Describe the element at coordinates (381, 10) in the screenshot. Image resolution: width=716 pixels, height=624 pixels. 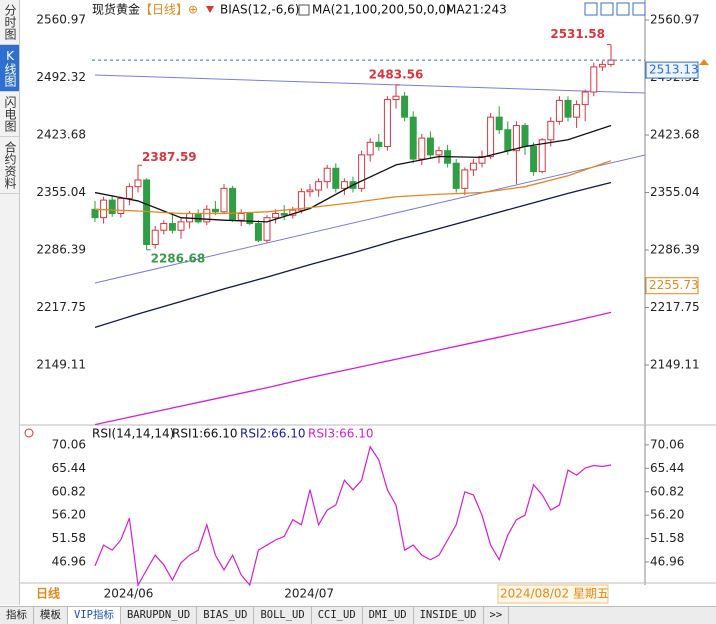
I see `indicator: MA(21,100,200,50,0,0)` at that location.